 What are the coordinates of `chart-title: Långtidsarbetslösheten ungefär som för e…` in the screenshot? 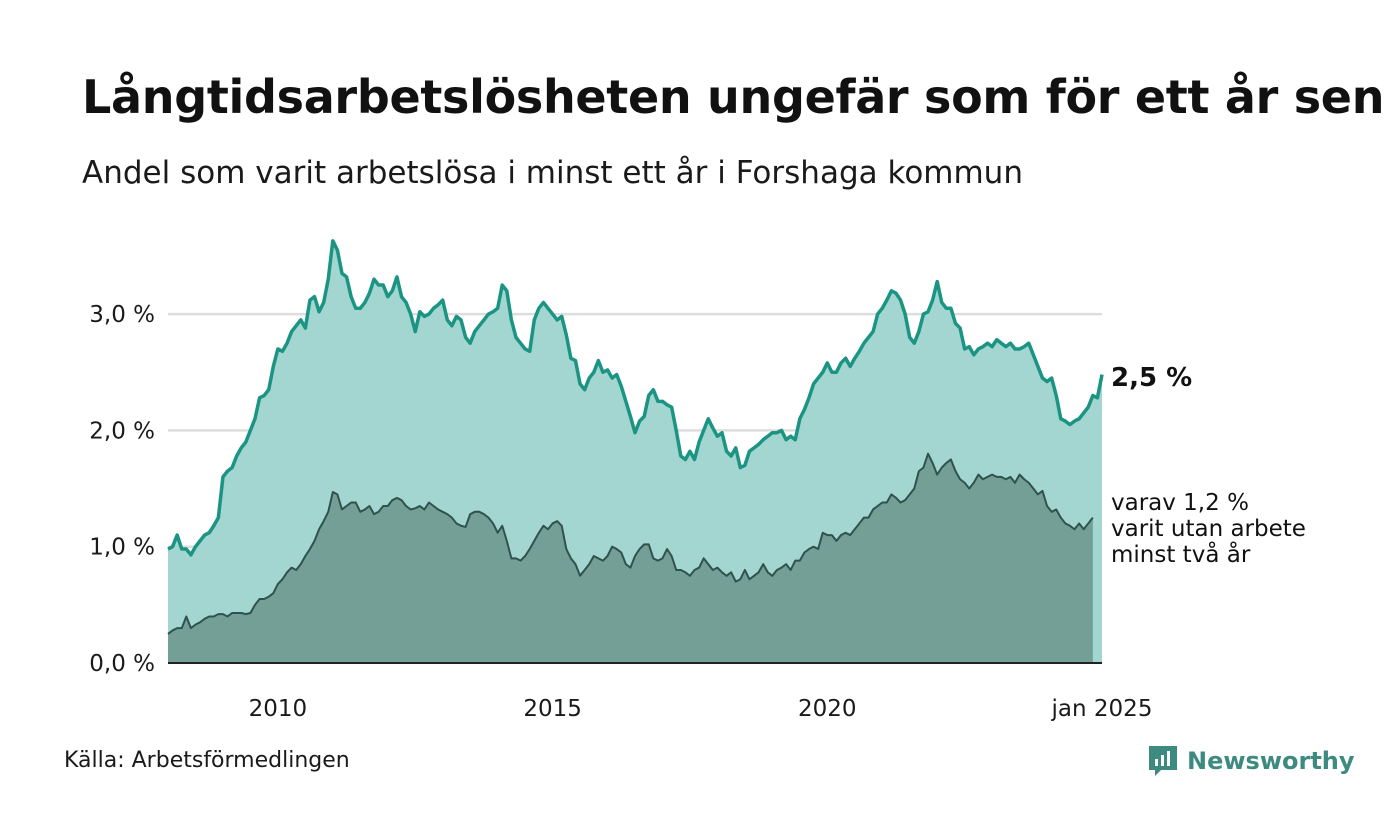 It's located at (733, 97).